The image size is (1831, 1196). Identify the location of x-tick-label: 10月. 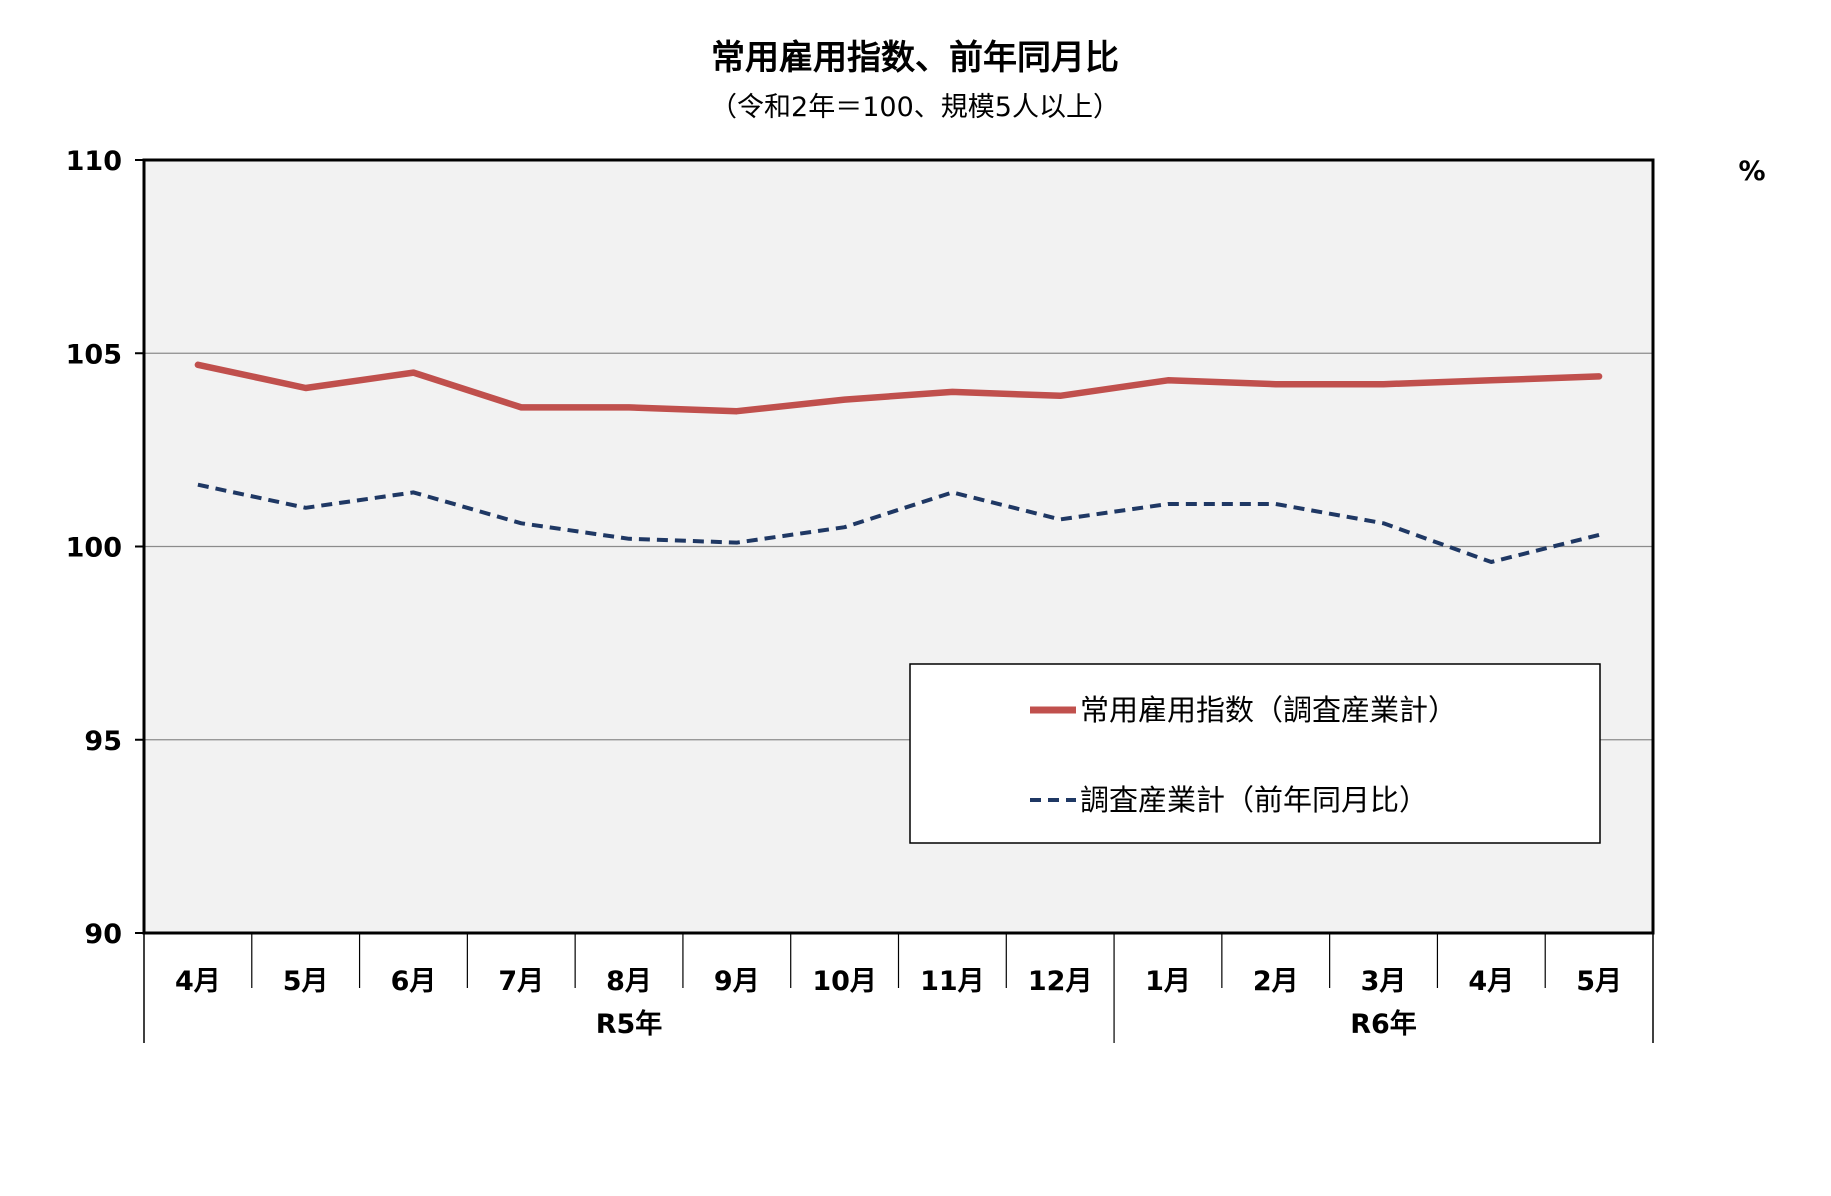
(844, 981).